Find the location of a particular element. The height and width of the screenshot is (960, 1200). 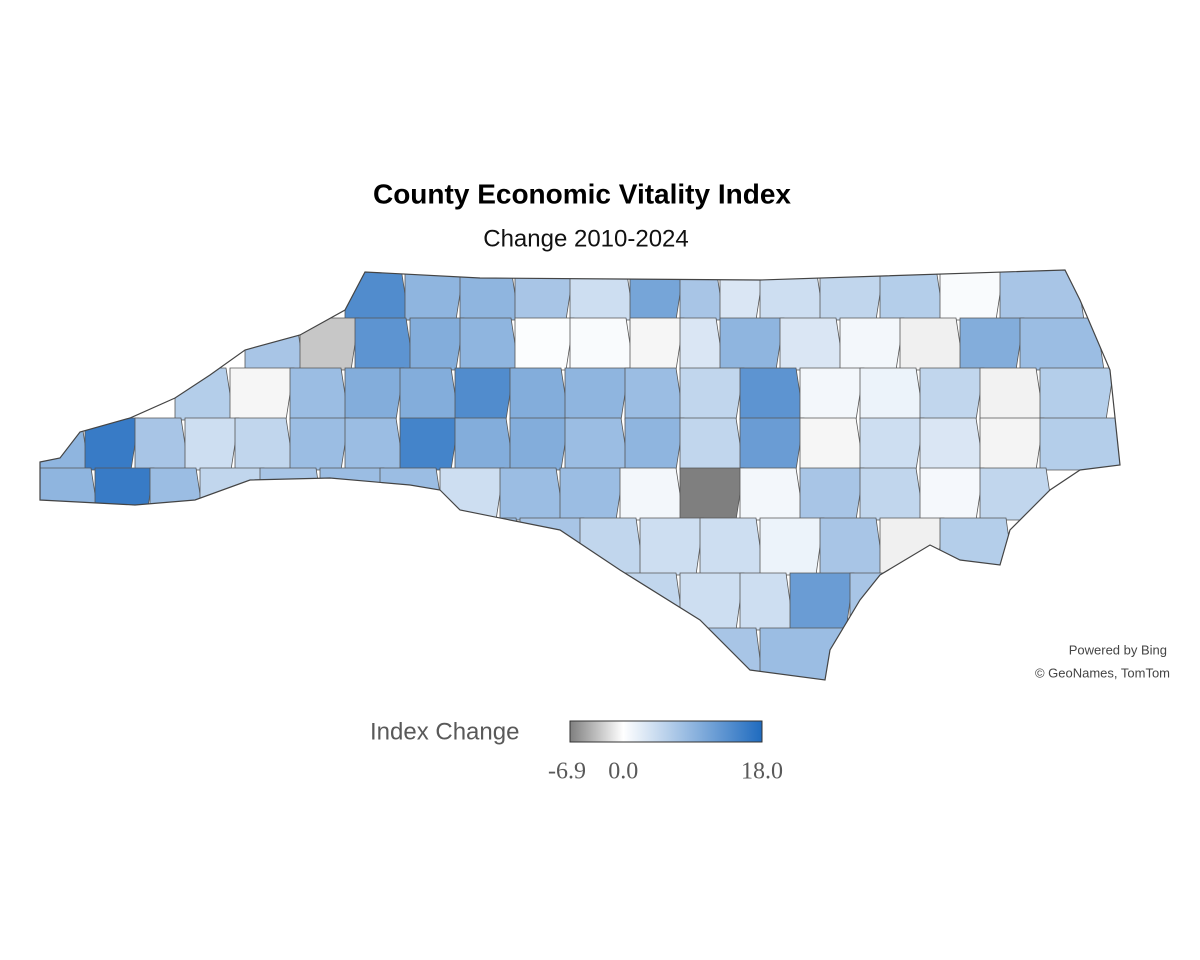

legend-tick-label: 18.0 is located at coordinates (762, 772).